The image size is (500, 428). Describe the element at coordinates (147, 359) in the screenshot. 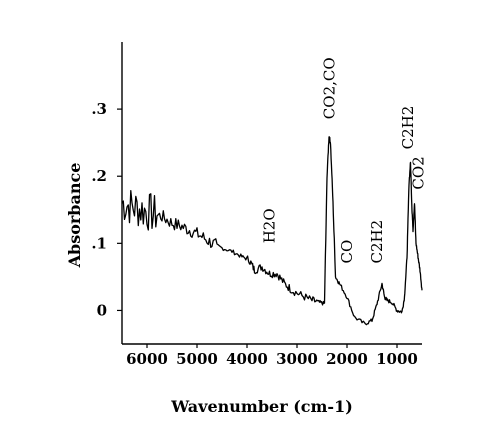

I see `x-tick-label: 6000` at that location.